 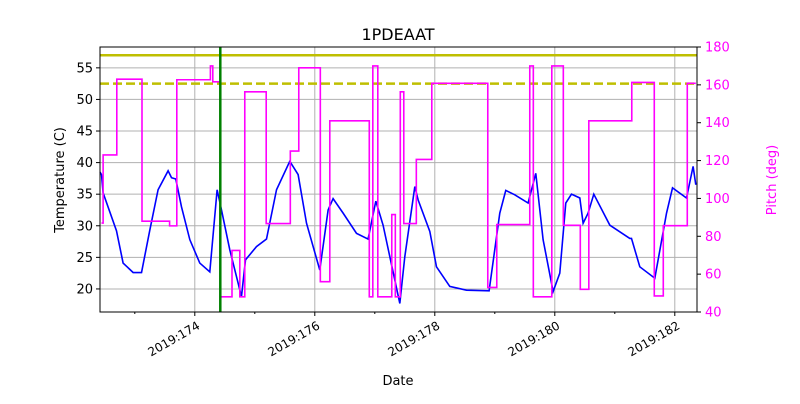 I want to click on y-tick-label: 40, so click(x=84, y=163).